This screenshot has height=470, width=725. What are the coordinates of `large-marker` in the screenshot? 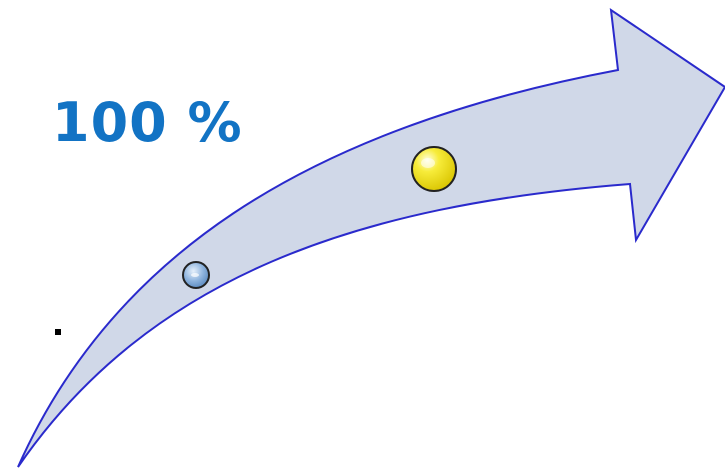 It's located at (434, 169).